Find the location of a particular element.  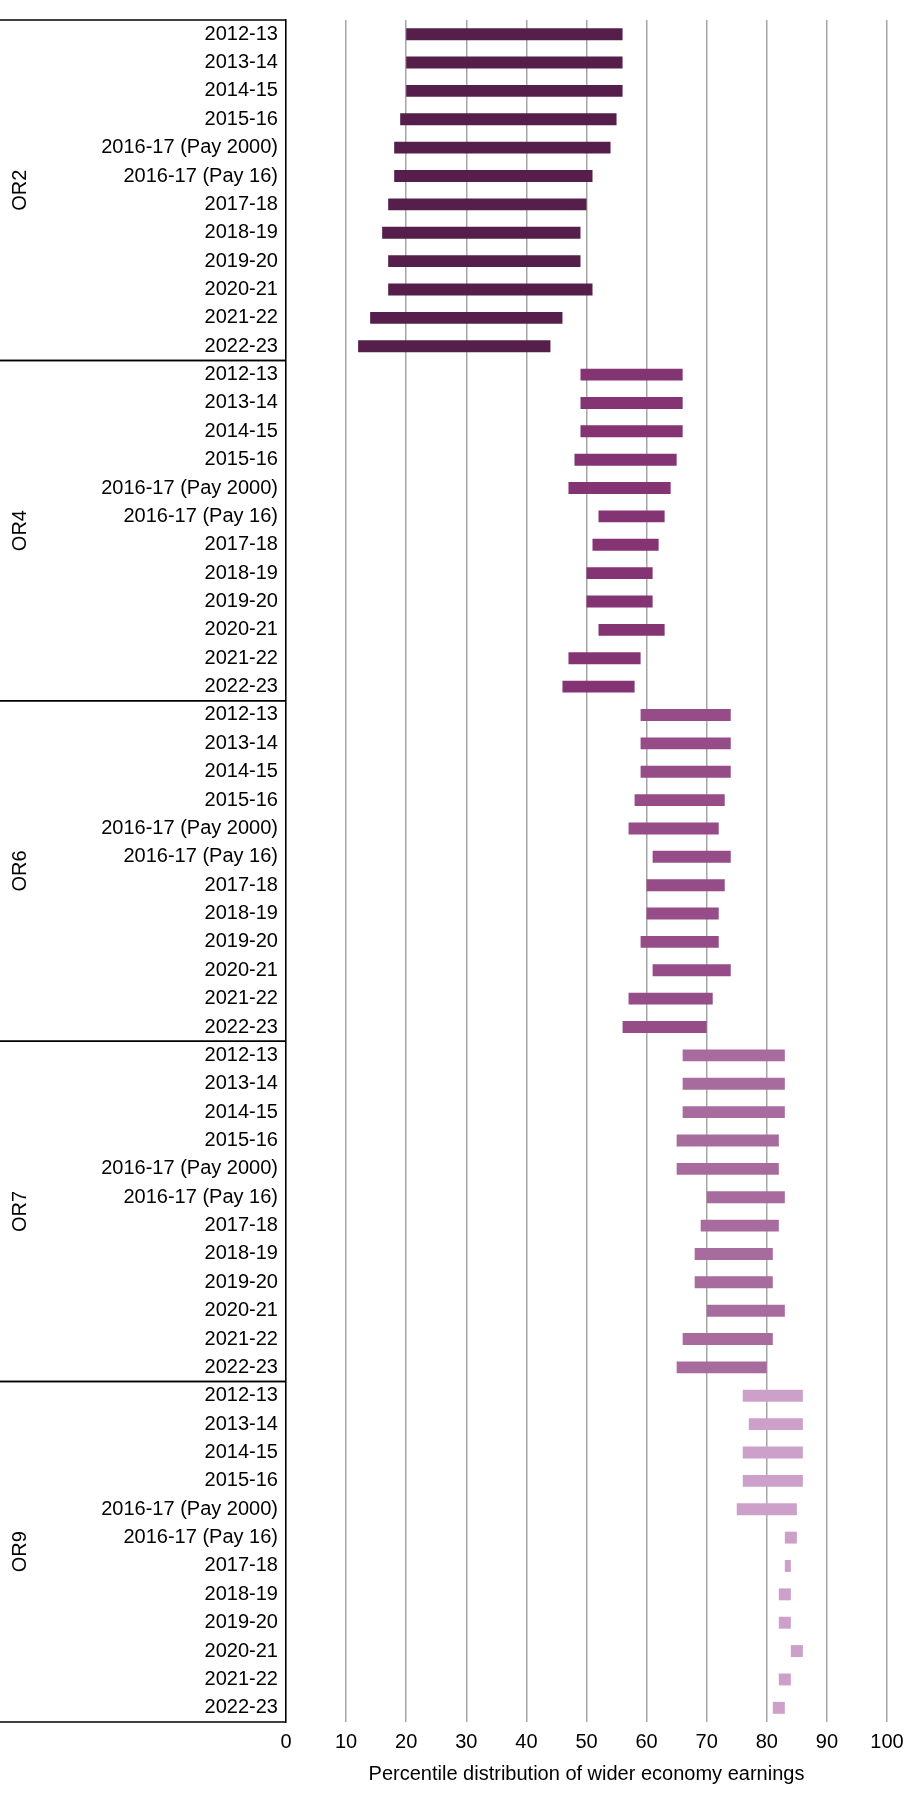

x-tick-label: 20 is located at coordinates (406, 1740).